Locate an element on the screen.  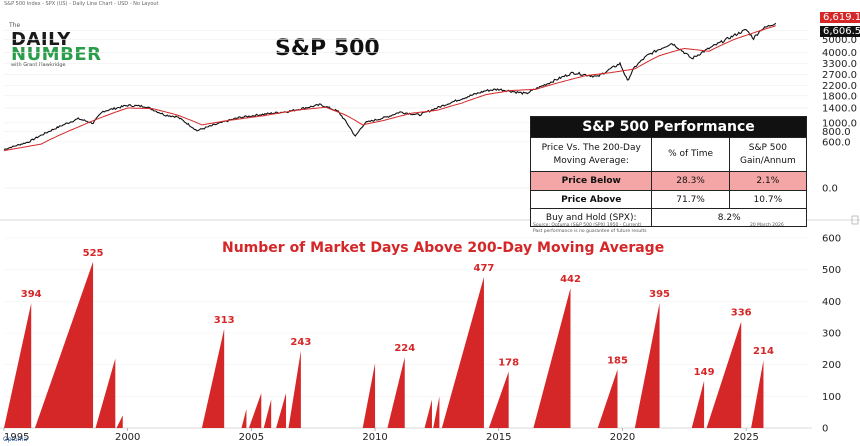
x-tick-label: 2015 is located at coordinates (498, 437).